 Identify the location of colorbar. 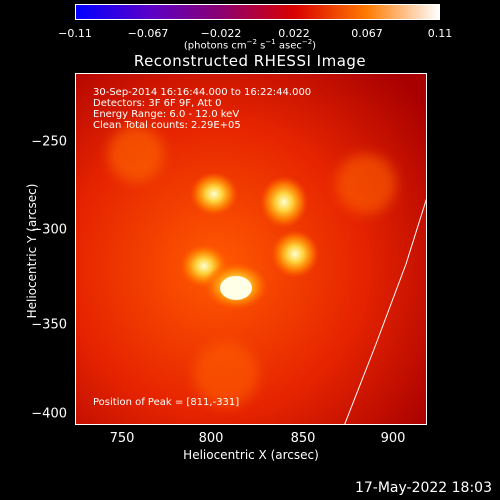
(257, 12).